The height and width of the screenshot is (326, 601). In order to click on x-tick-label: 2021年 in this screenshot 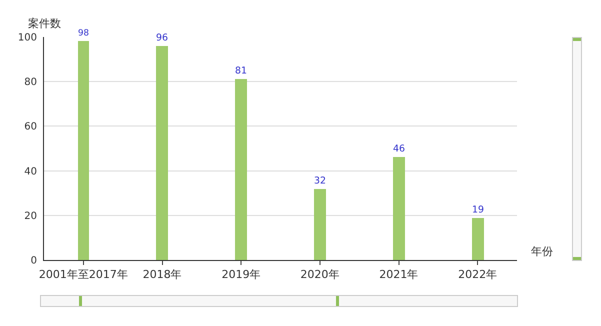, I will do `click(398, 275)`.